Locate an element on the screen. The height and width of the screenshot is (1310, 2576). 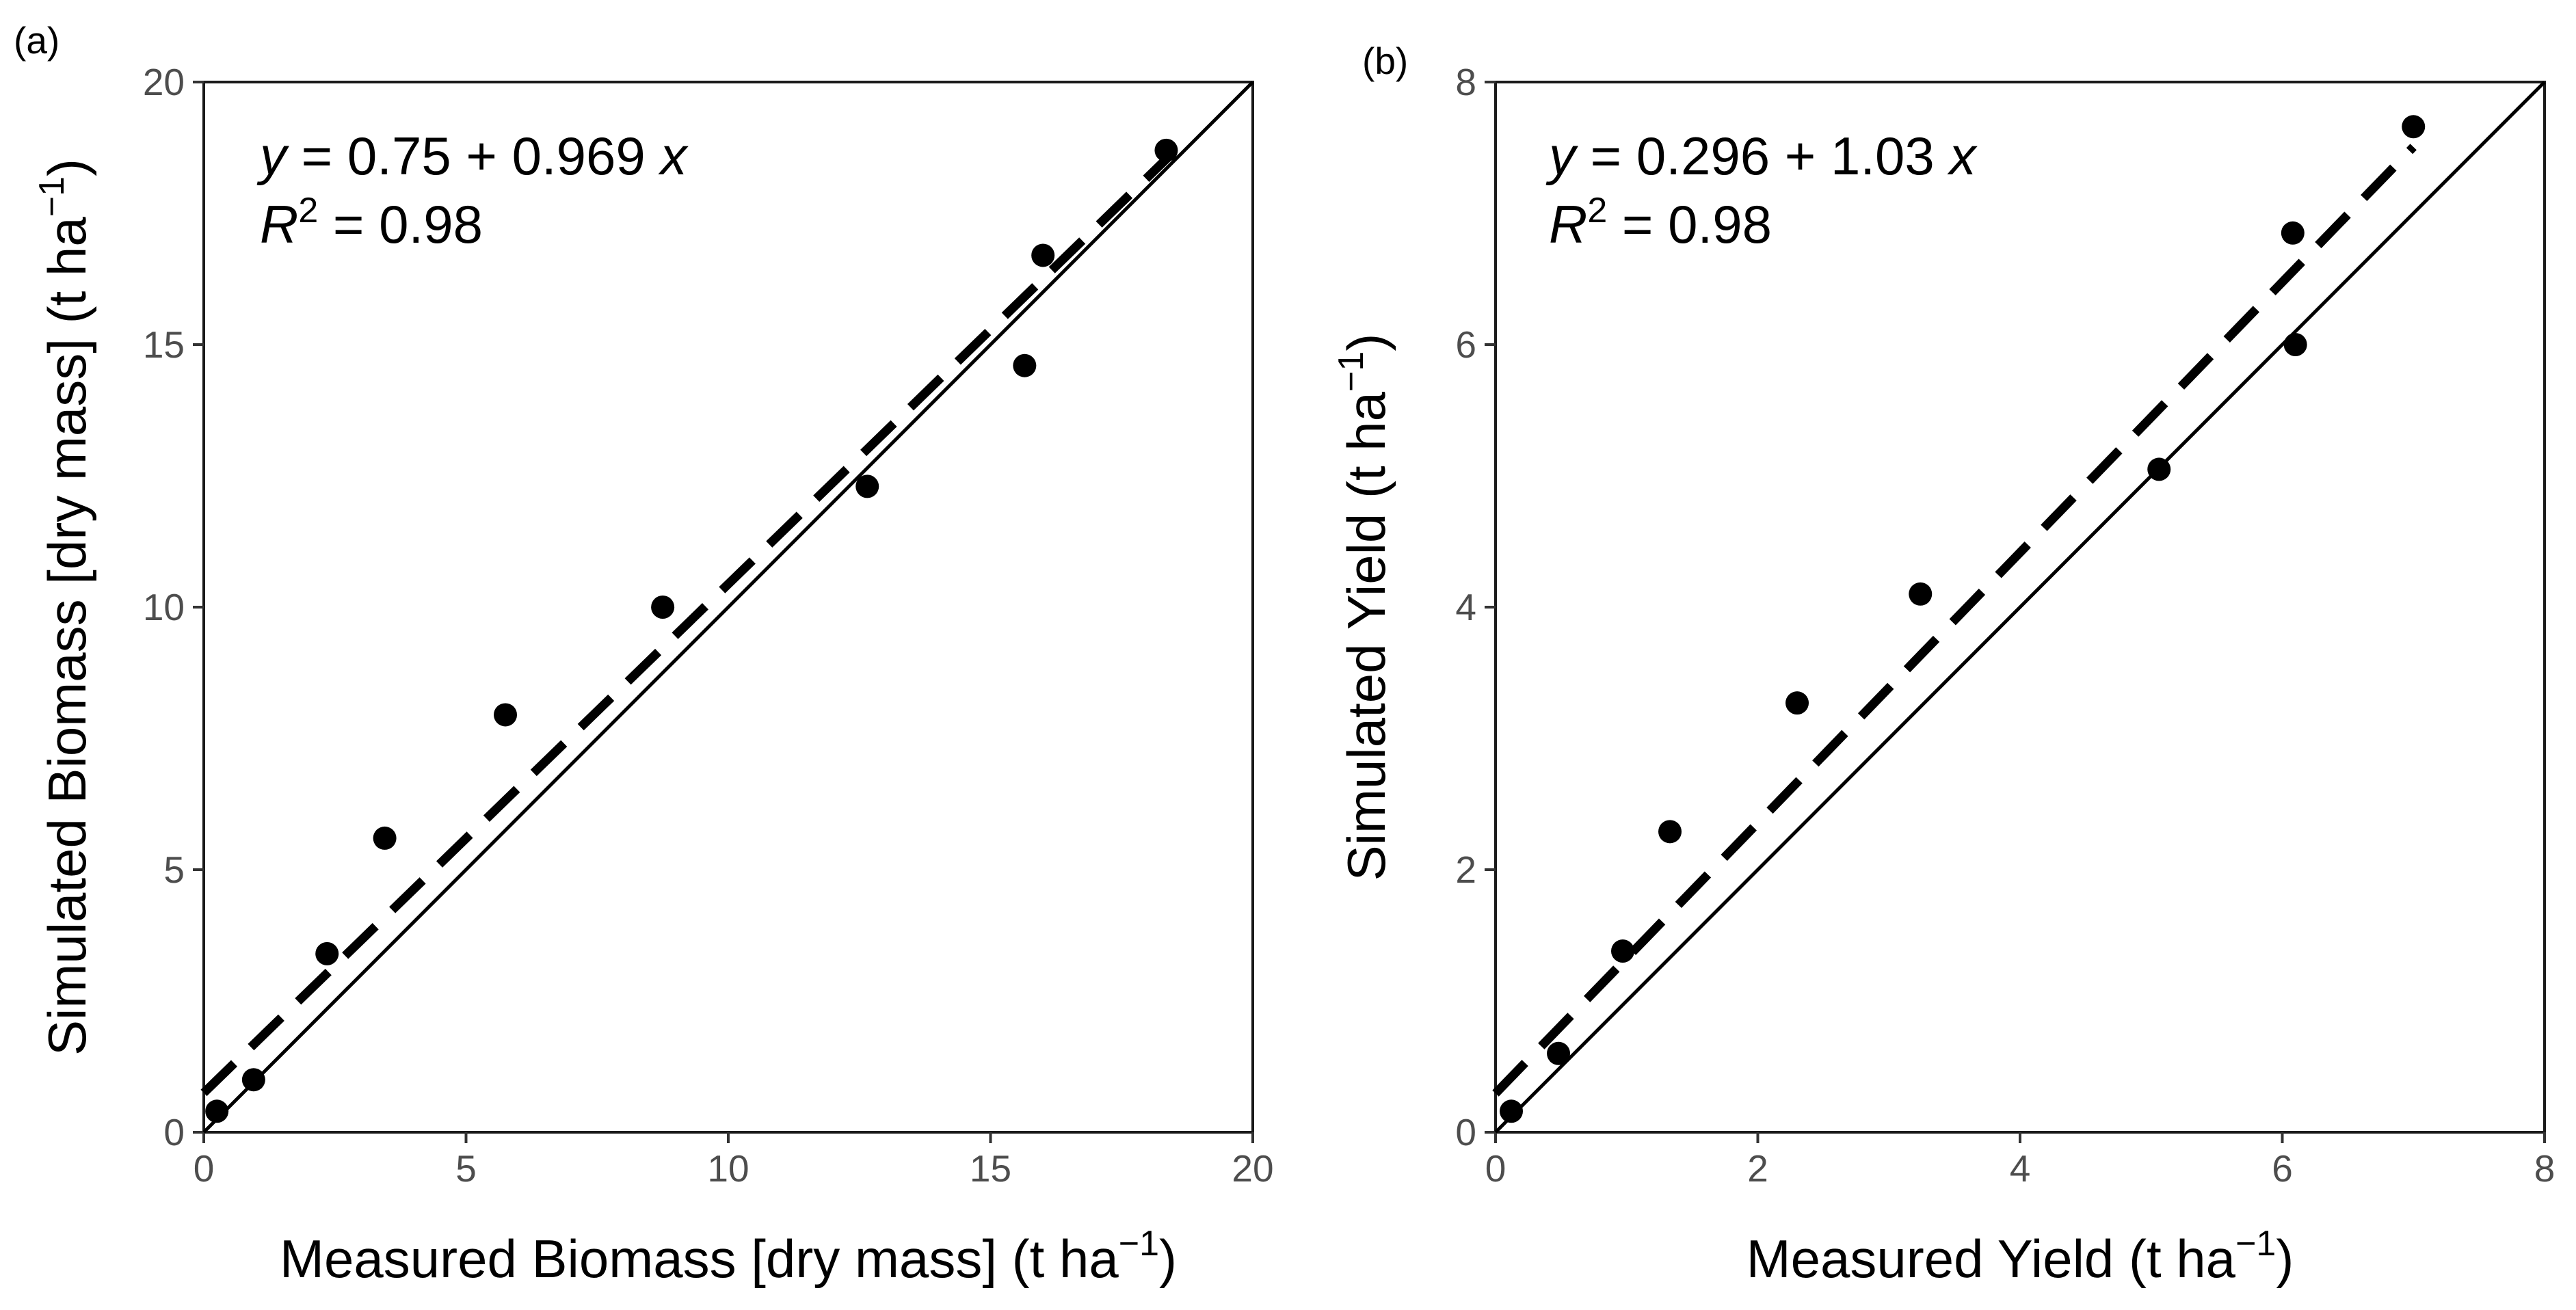
panel-b-y-tick-label: 8 is located at coordinates (1465, 82).